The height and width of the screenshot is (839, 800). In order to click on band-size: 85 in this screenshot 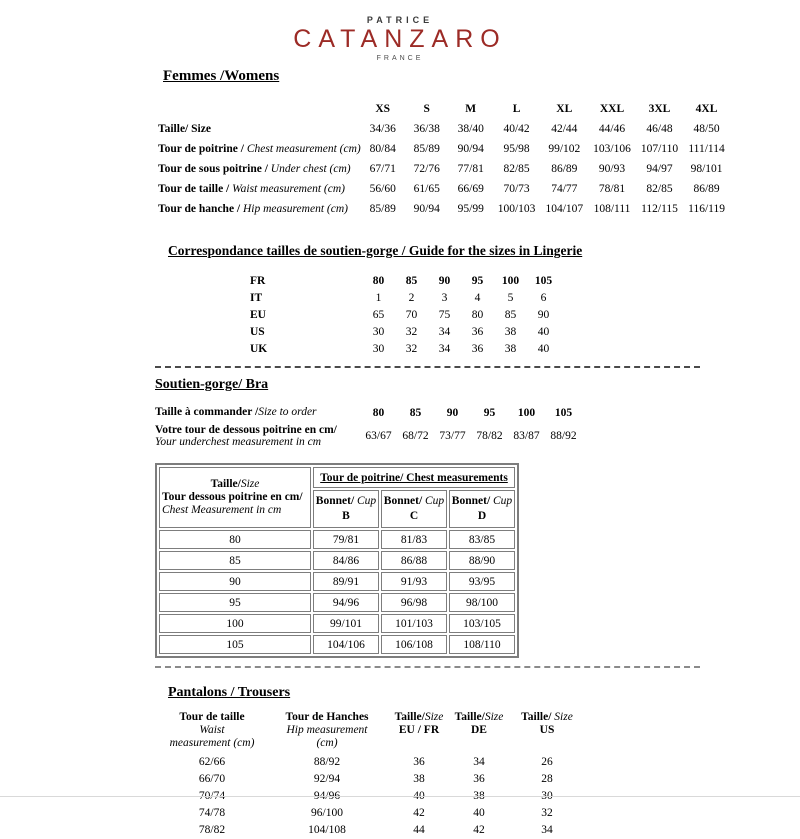, I will do `click(235, 560)`.